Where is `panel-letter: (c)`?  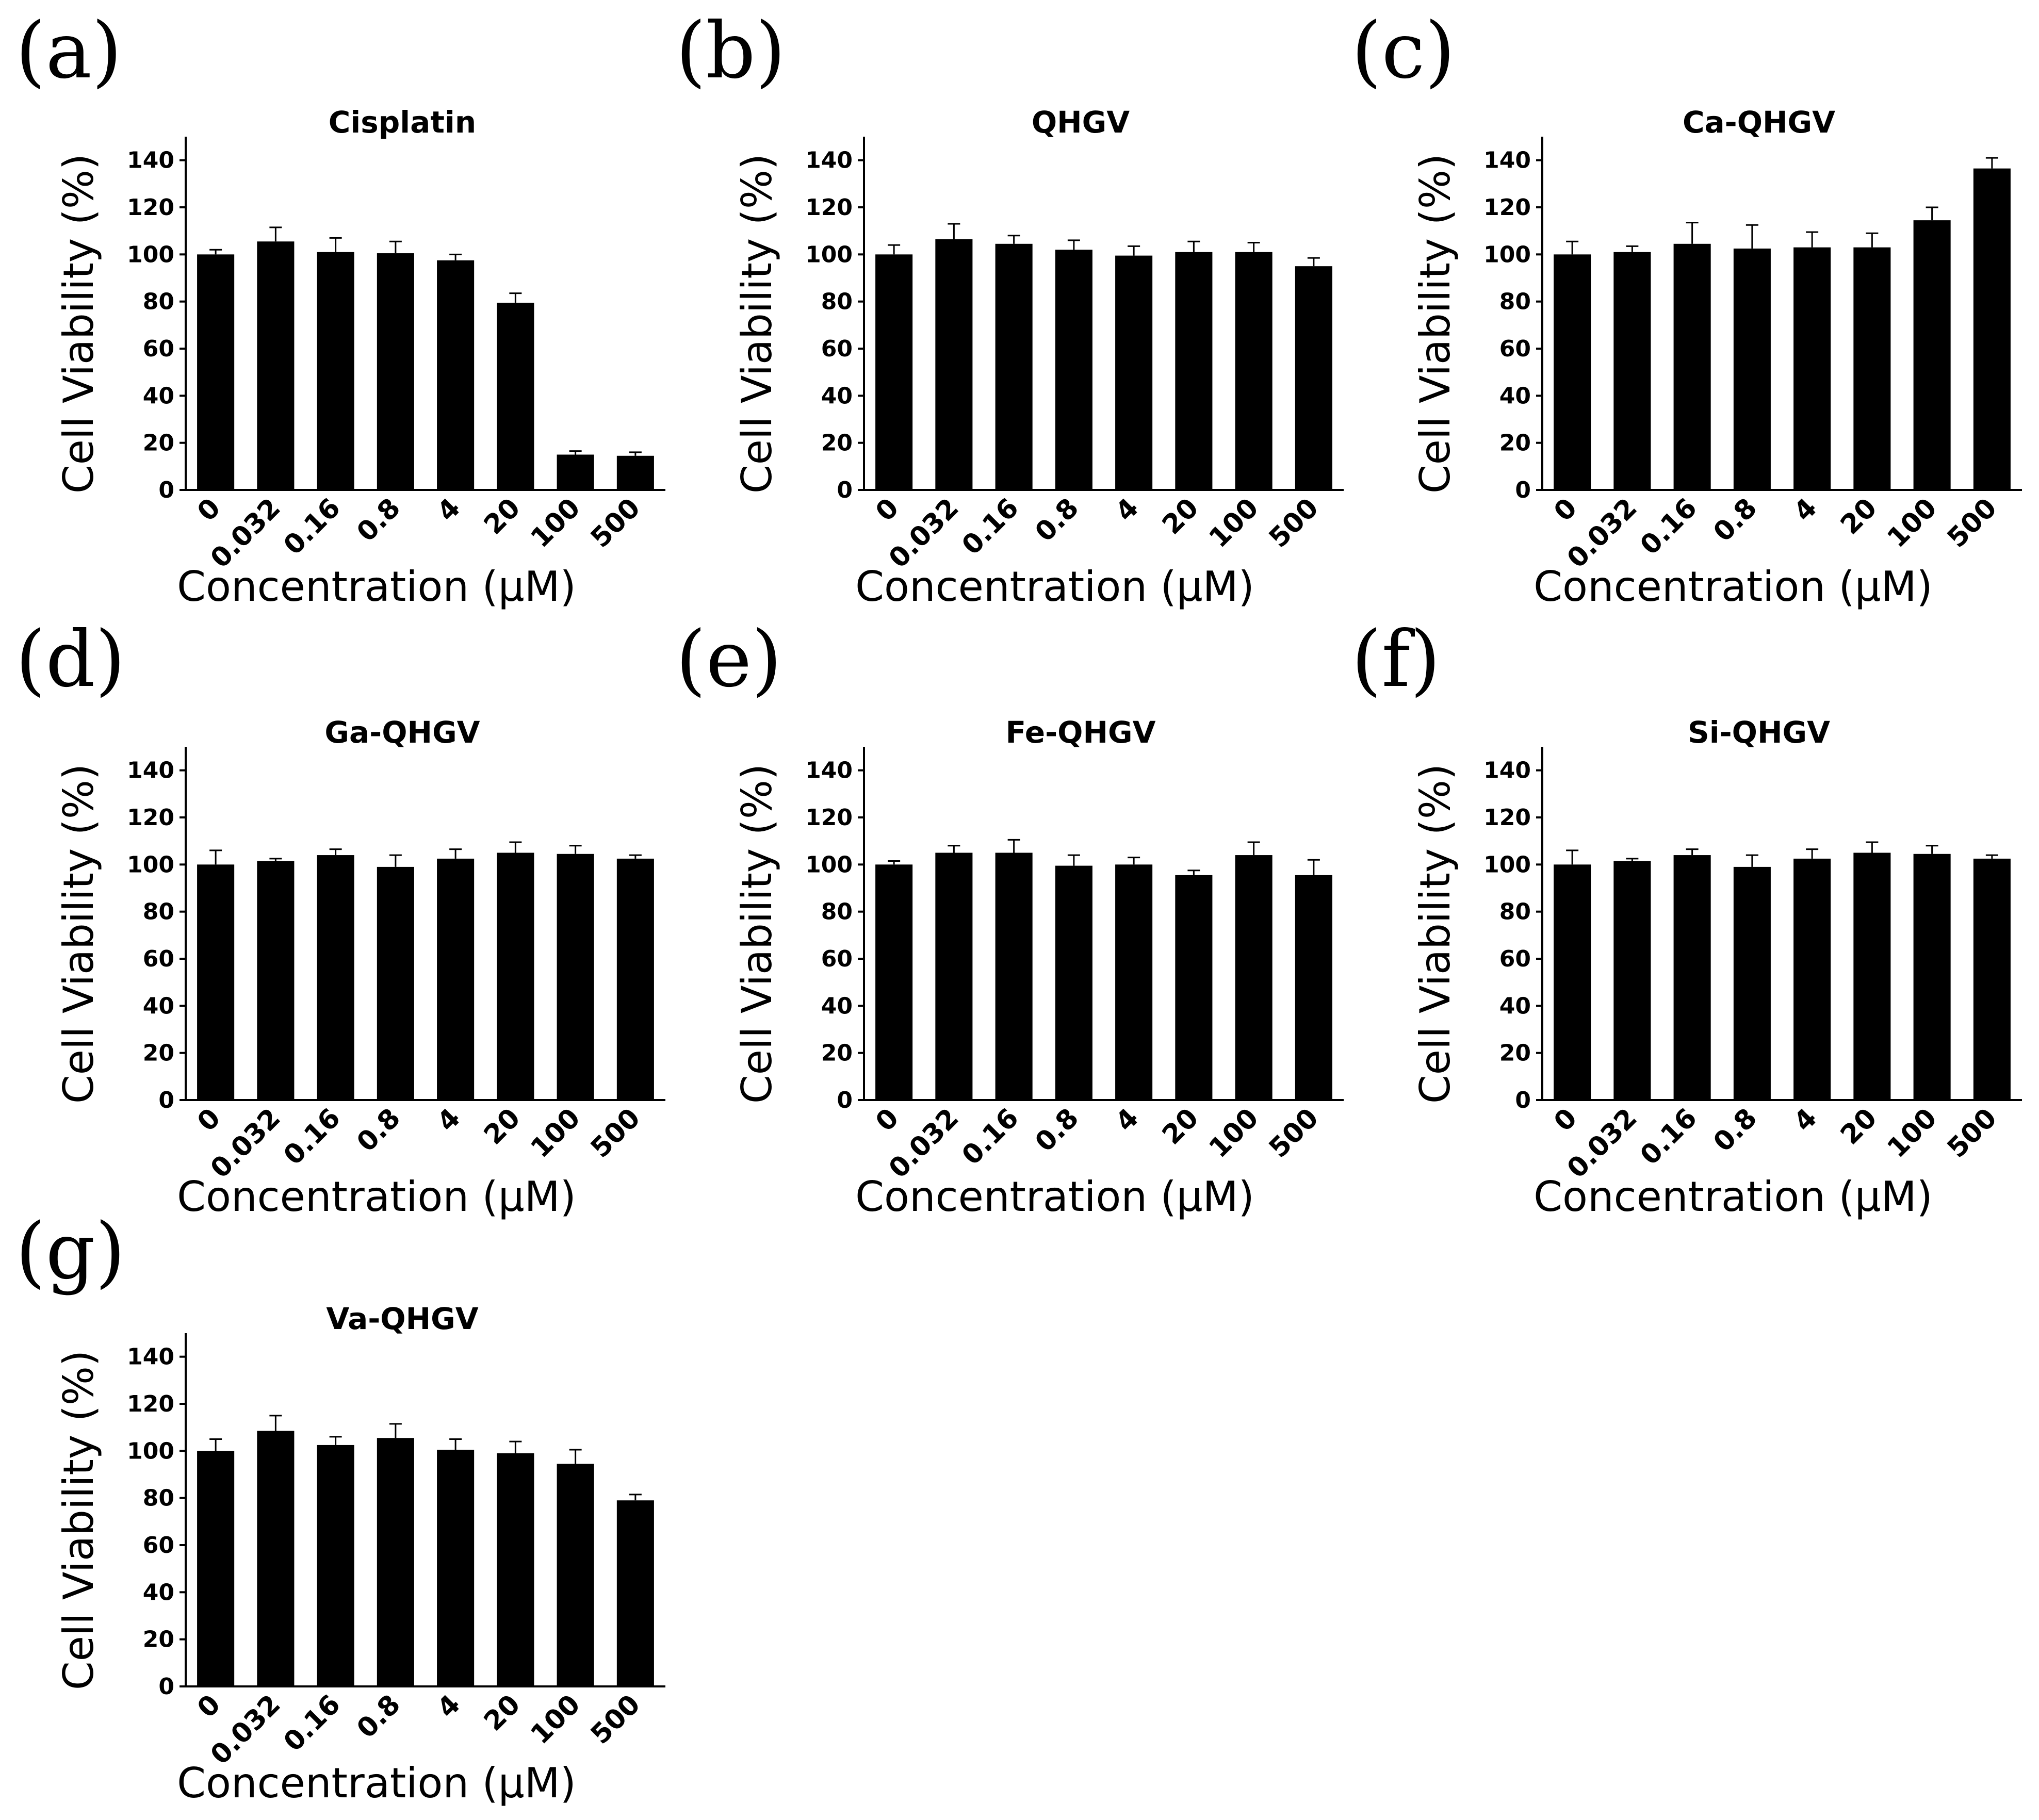
panel-letter: (c) is located at coordinates (1403, 51).